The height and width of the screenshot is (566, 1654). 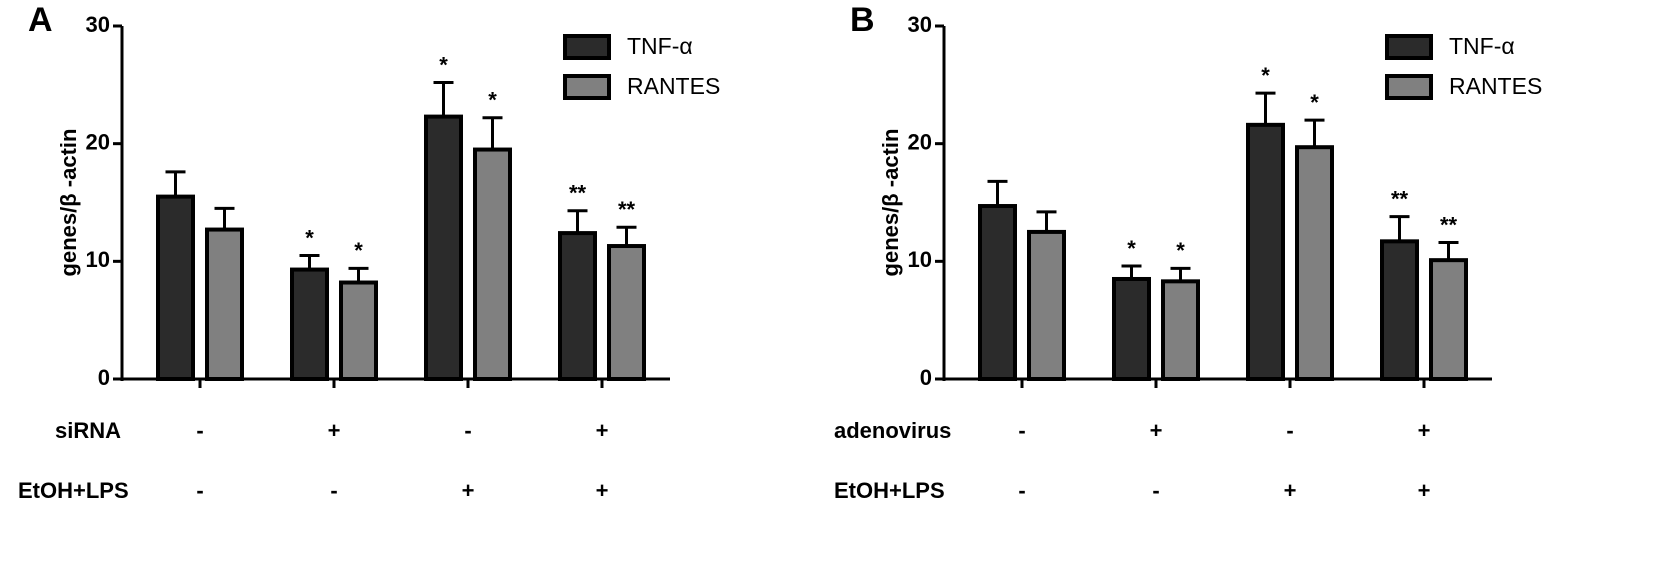 I want to click on panel-label: A, so click(x=40, y=20).